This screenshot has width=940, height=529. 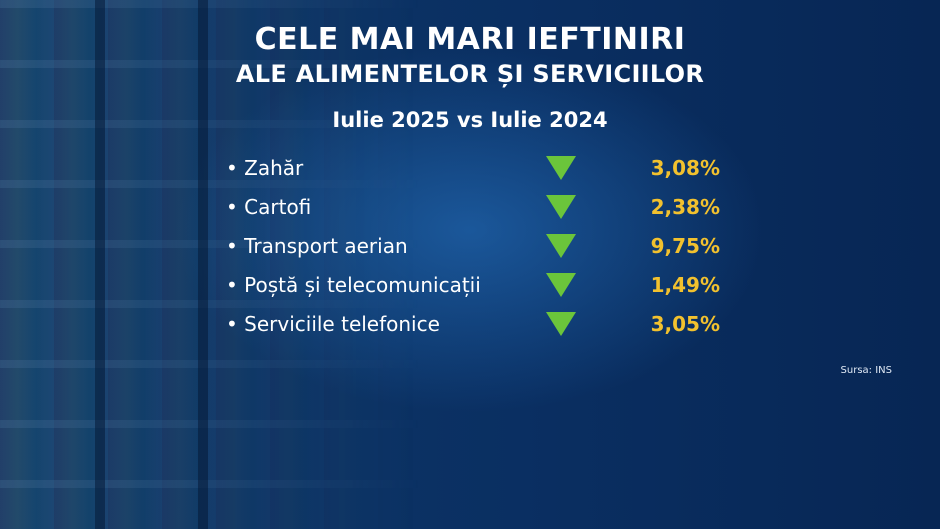 What do you see at coordinates (685, 285) in the screenshot?
I see `item-value: 1,49%` at bounding box center [685, 285].